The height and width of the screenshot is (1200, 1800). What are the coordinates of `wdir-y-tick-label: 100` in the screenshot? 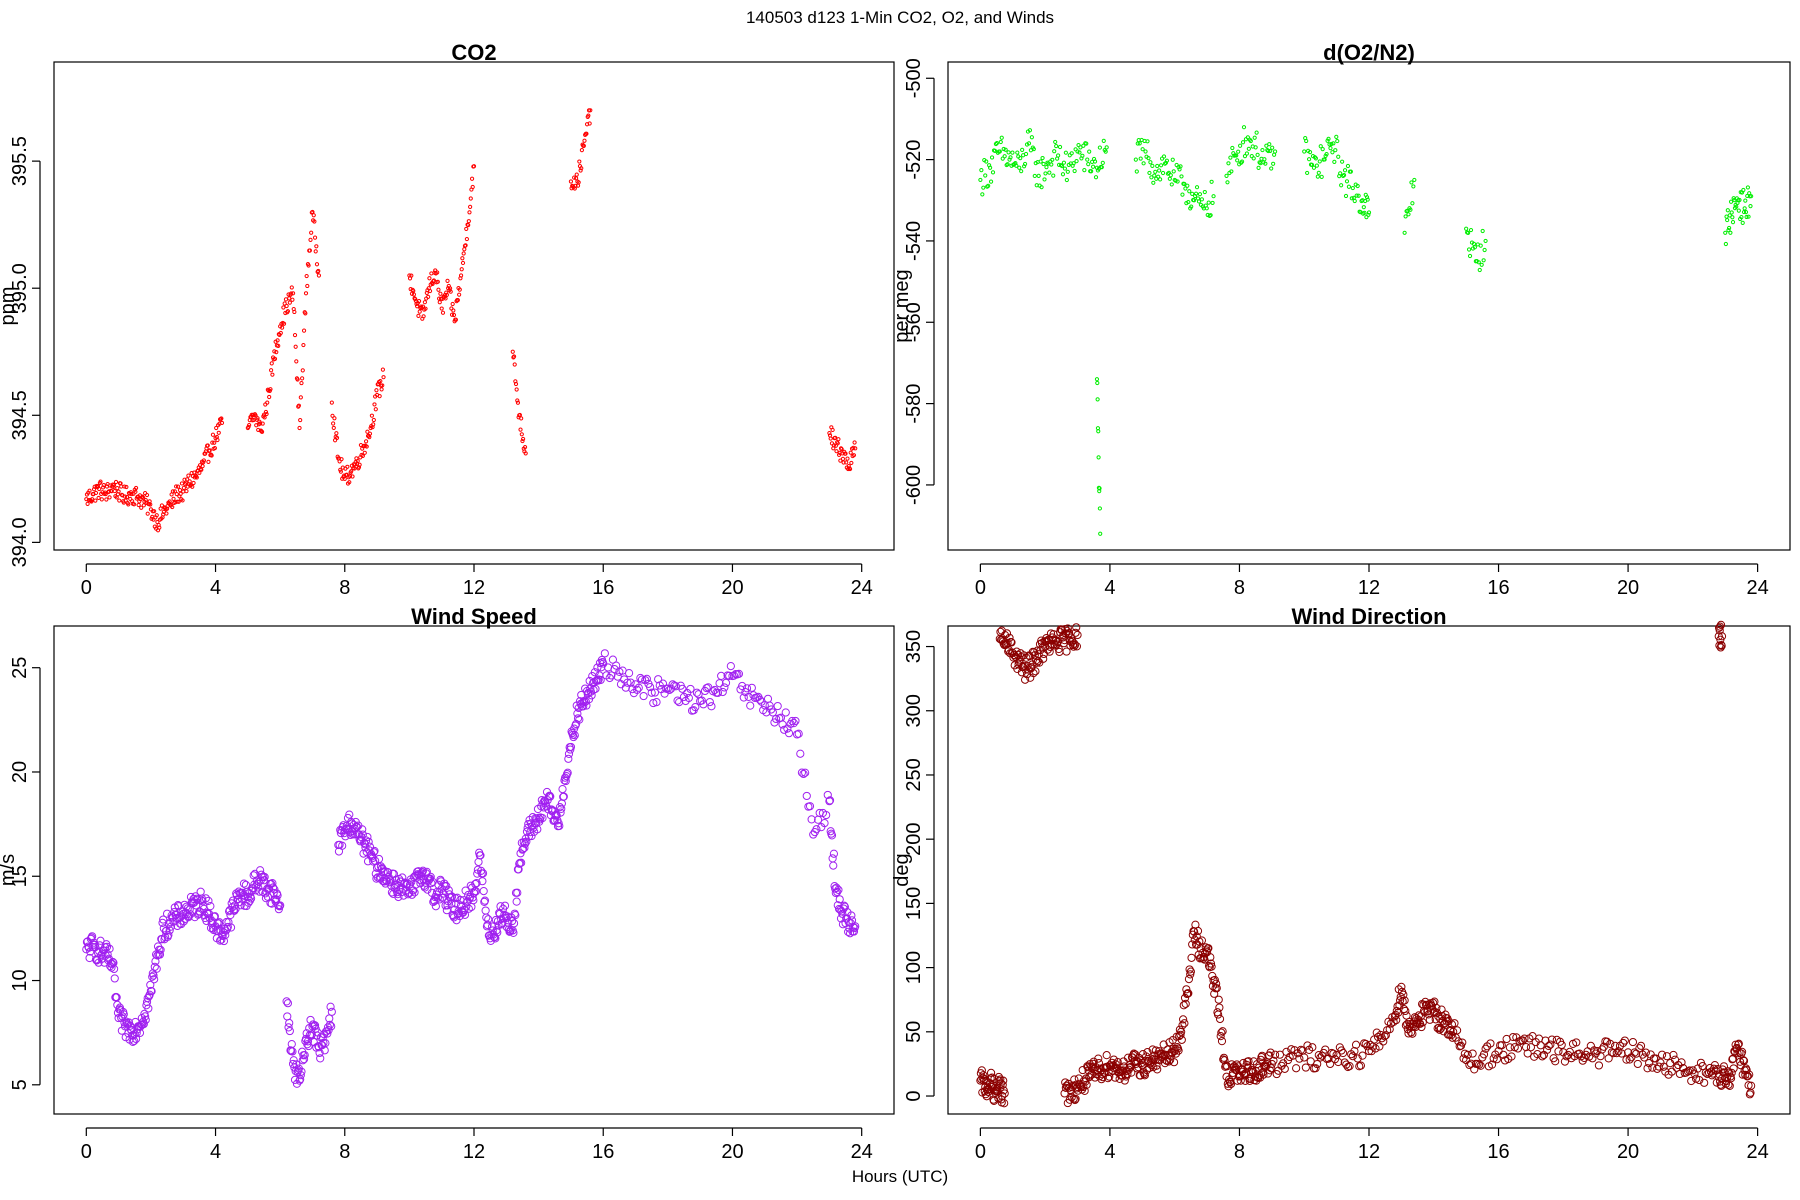 It's located at (914, 967).